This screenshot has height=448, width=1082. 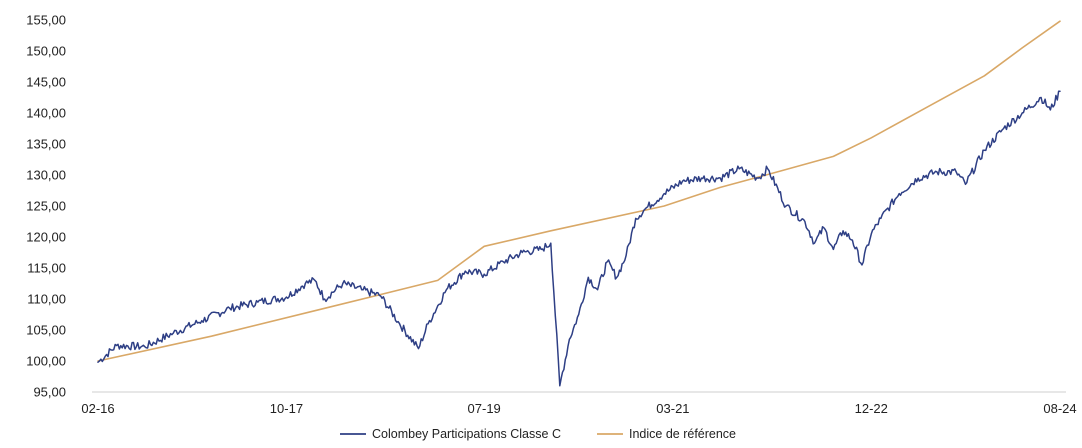 I want to click on legend-label: Colombey Participations Classe C, so click(x=466, y=434).